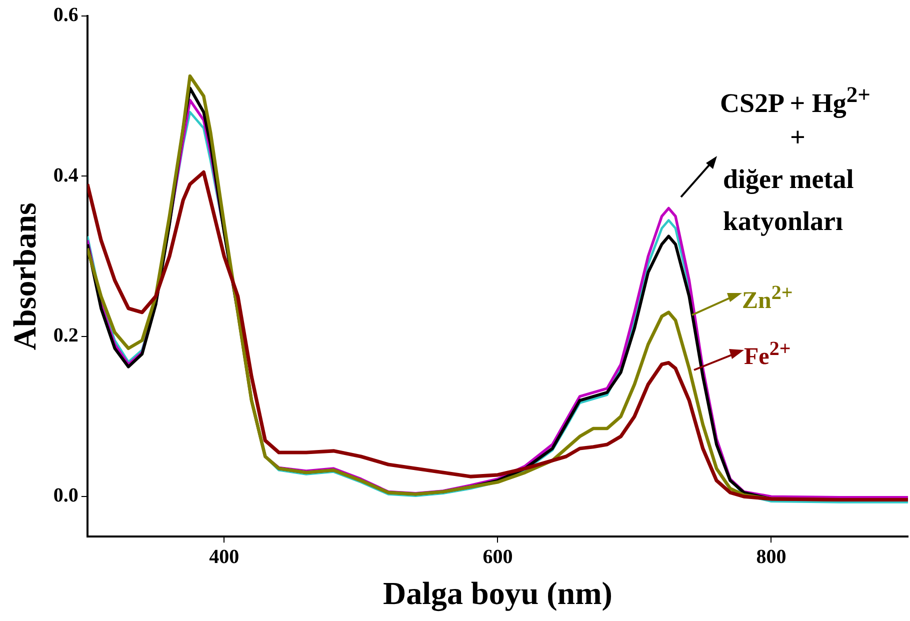 The width and height of the screenshot is (910, 621). What do you see at coordinates (767, 354) in the screenshot?
I see `legend-label: Fe$^{2+}$` at bounding box center [767, 354].